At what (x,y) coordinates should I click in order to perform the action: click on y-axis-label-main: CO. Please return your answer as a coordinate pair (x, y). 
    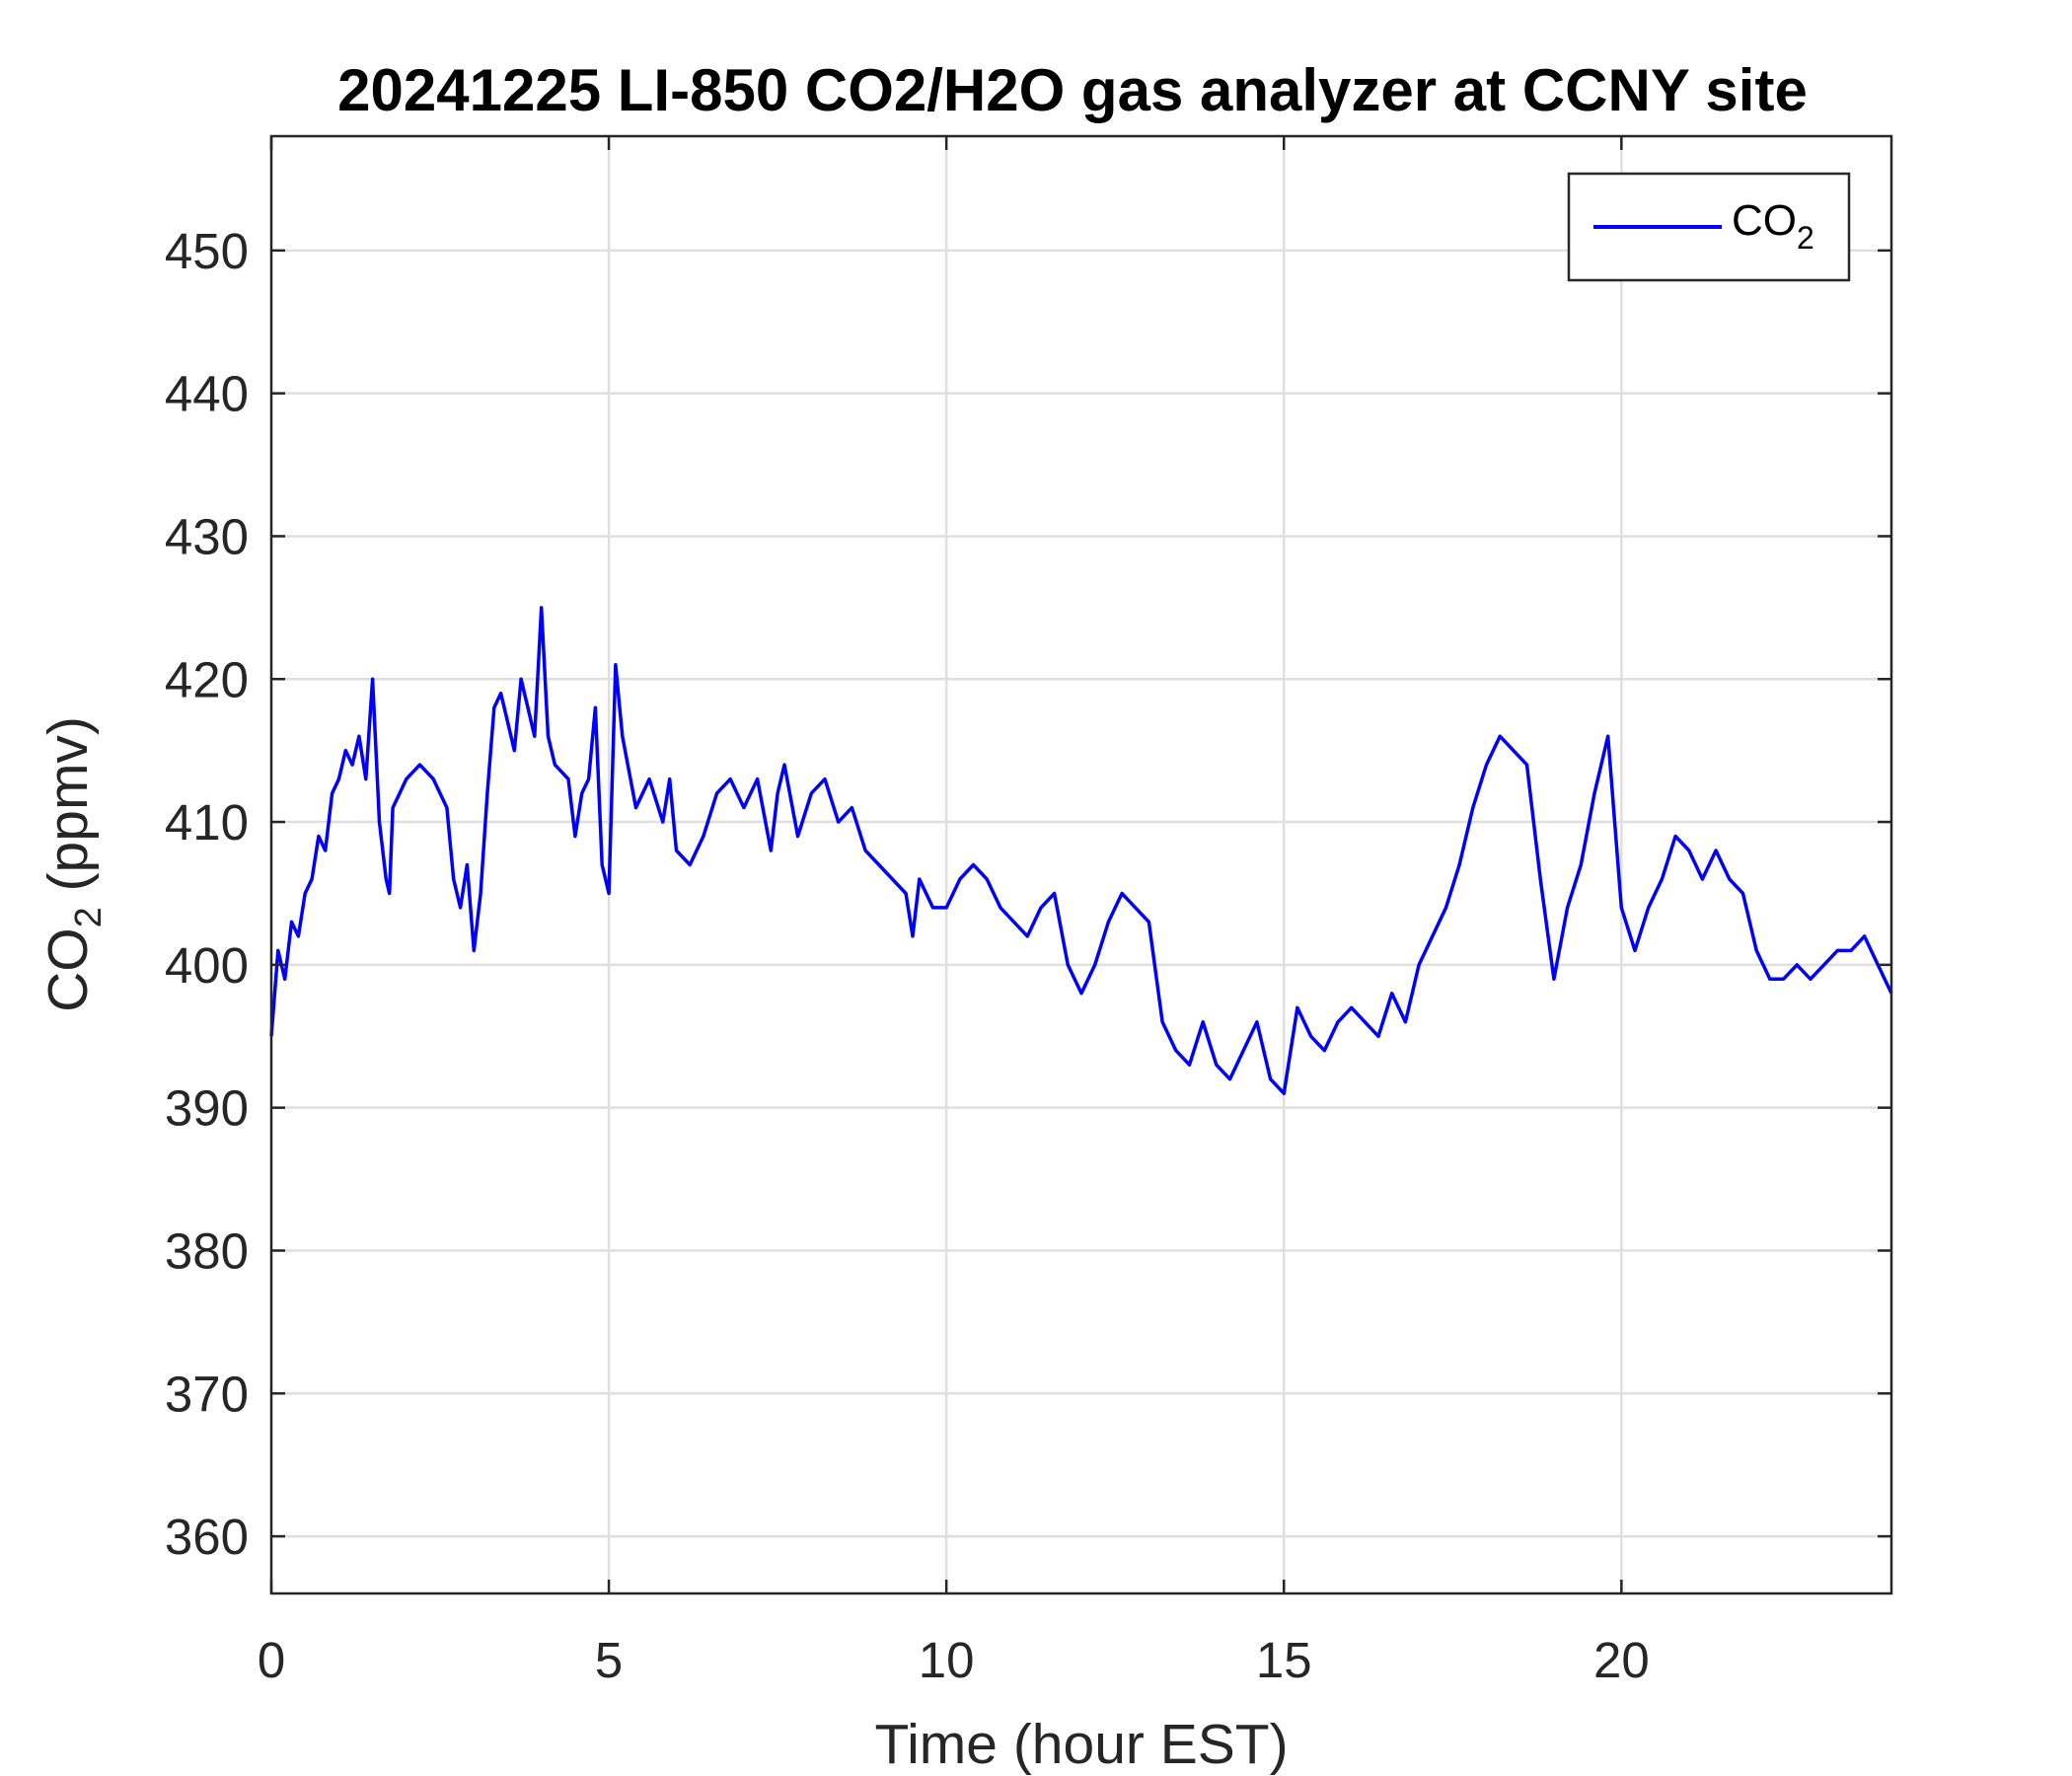
    Looking at the image, I should click on (68, 970).